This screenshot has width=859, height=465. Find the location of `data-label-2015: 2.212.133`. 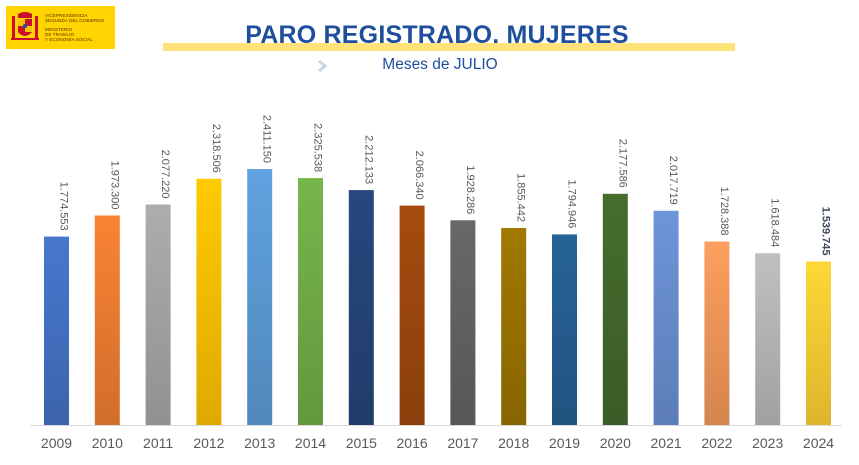

data-label-2015: 2.212.133 is located at coordinates (368, 159).